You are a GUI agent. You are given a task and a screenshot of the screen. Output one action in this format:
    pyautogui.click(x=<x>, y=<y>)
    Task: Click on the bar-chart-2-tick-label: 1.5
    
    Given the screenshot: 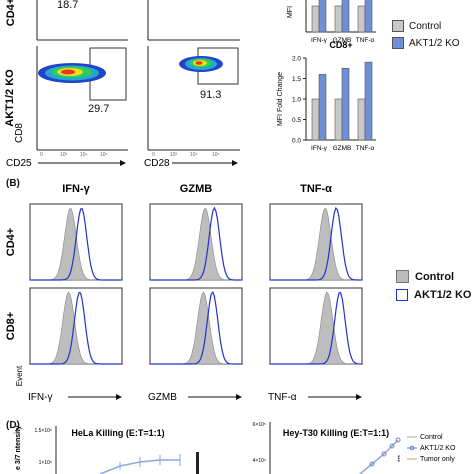 What is the action you would take?
    pyautogui.click(x=296, y=79)
    